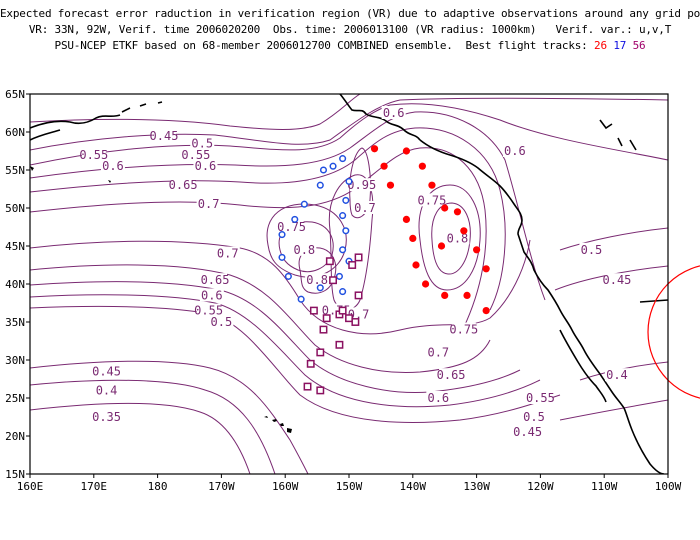 The image size is (700, 540). What do you see at coordinates (618, 135) in the screenshot?
I see `canada-islands` at bounding box center [618, 135].